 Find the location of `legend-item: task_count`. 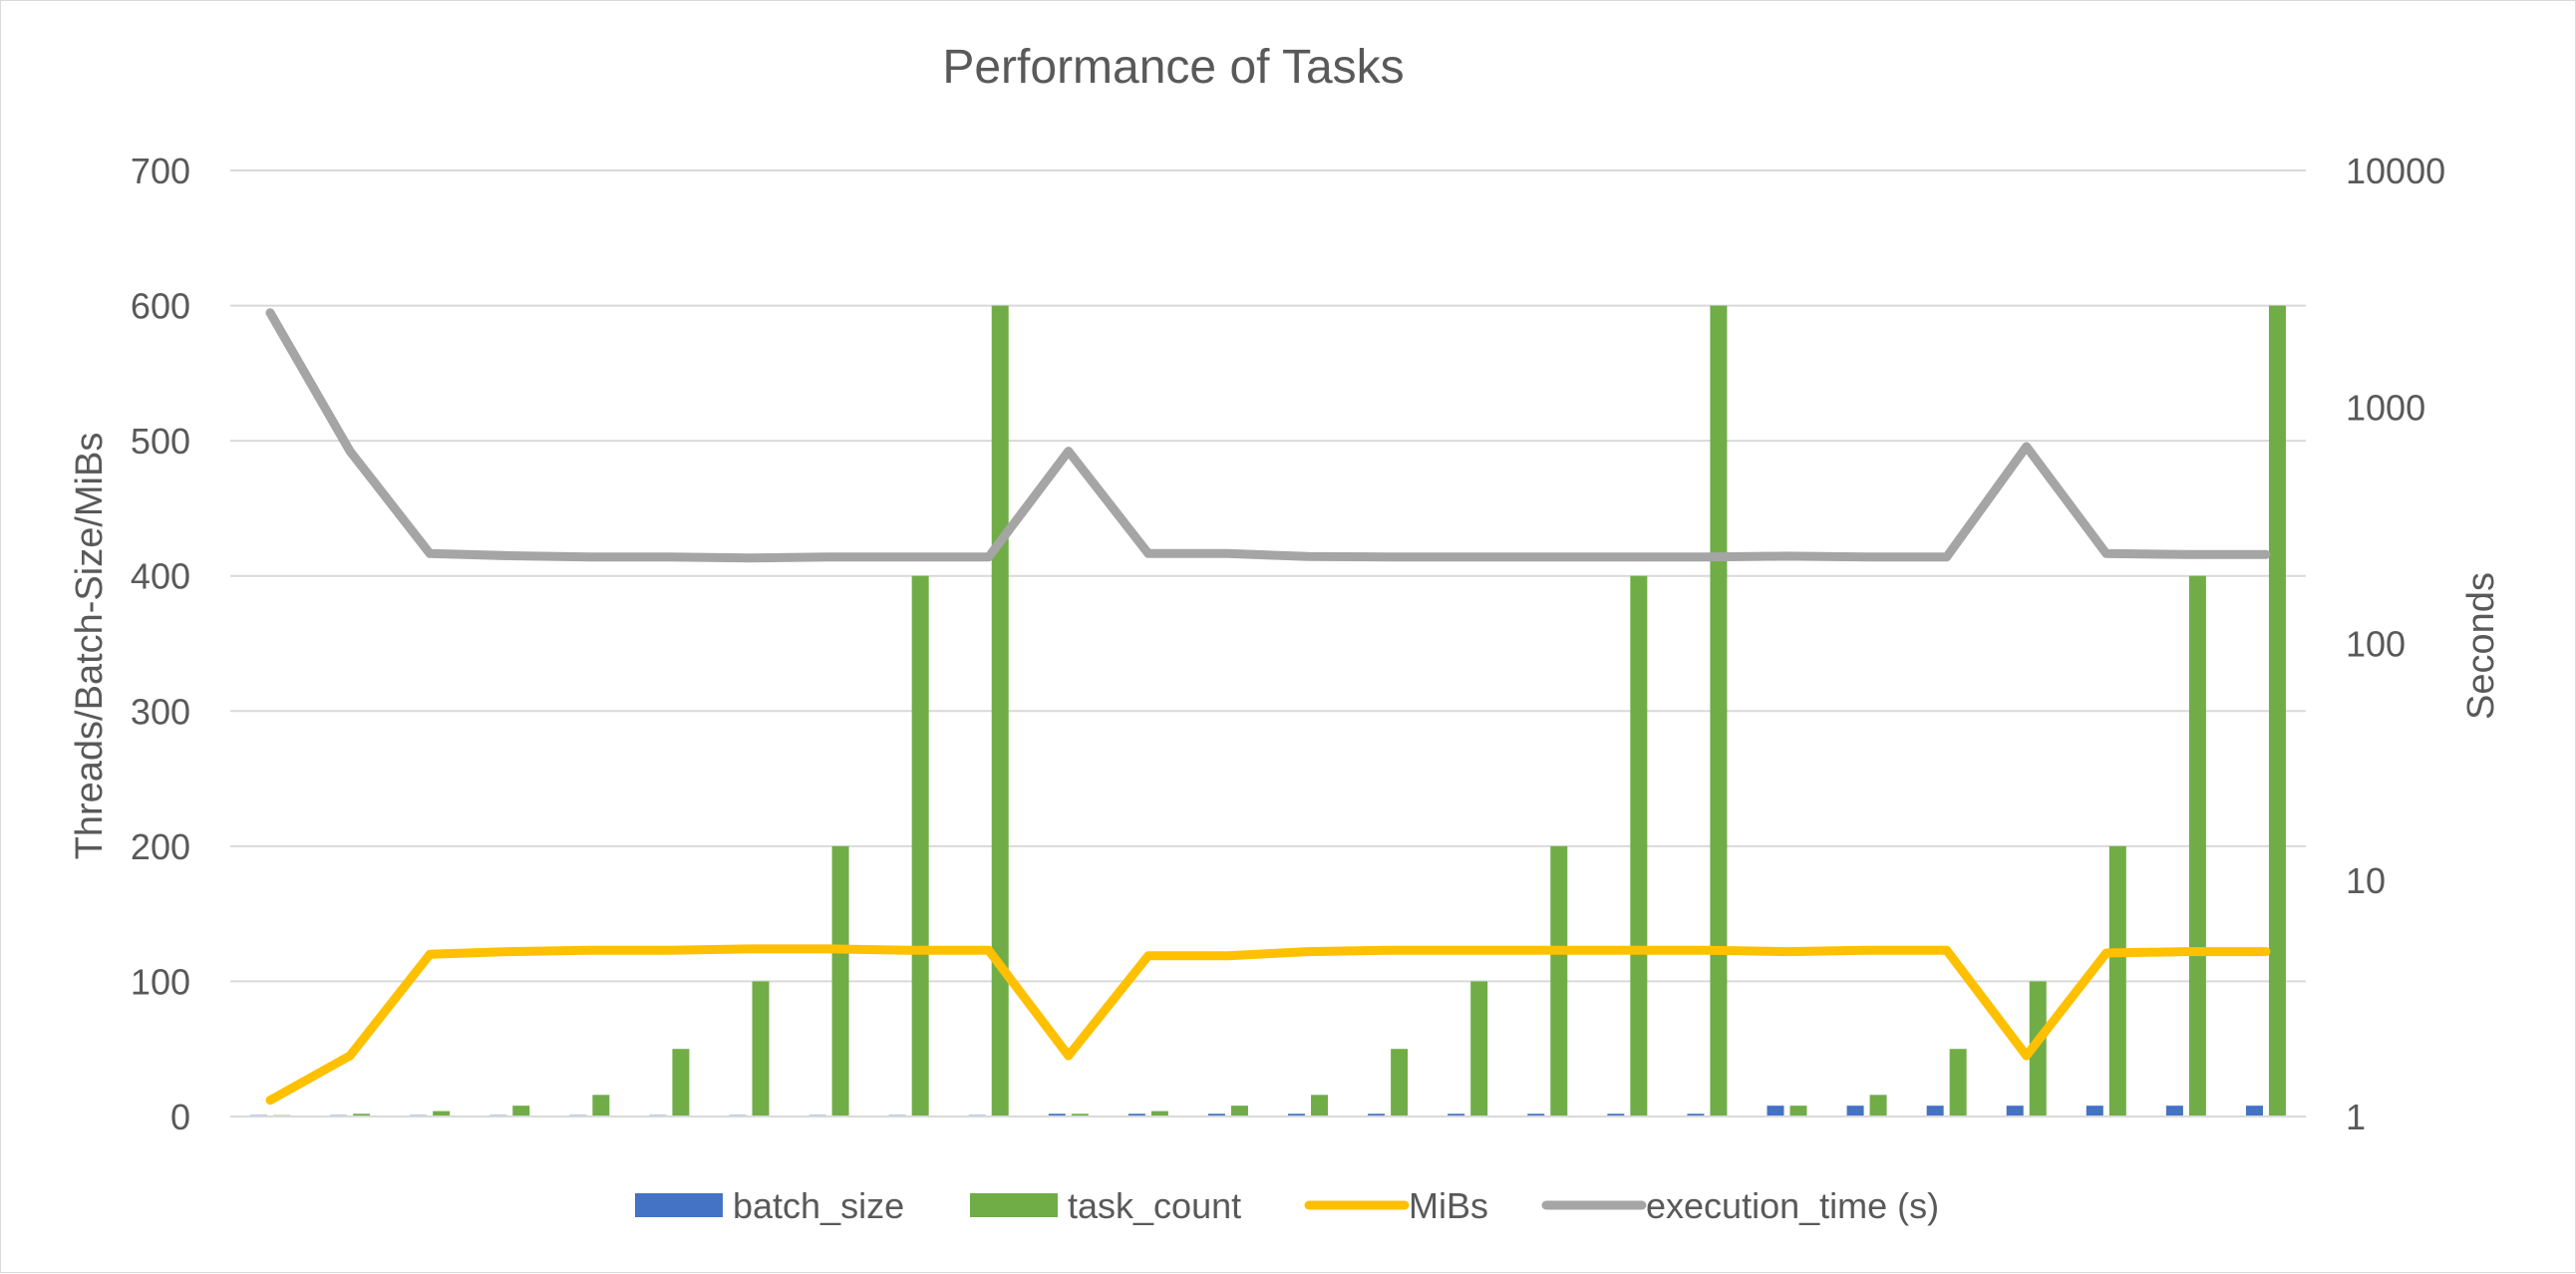

legend-item: task_count is located at coordinates (1105, 1205).